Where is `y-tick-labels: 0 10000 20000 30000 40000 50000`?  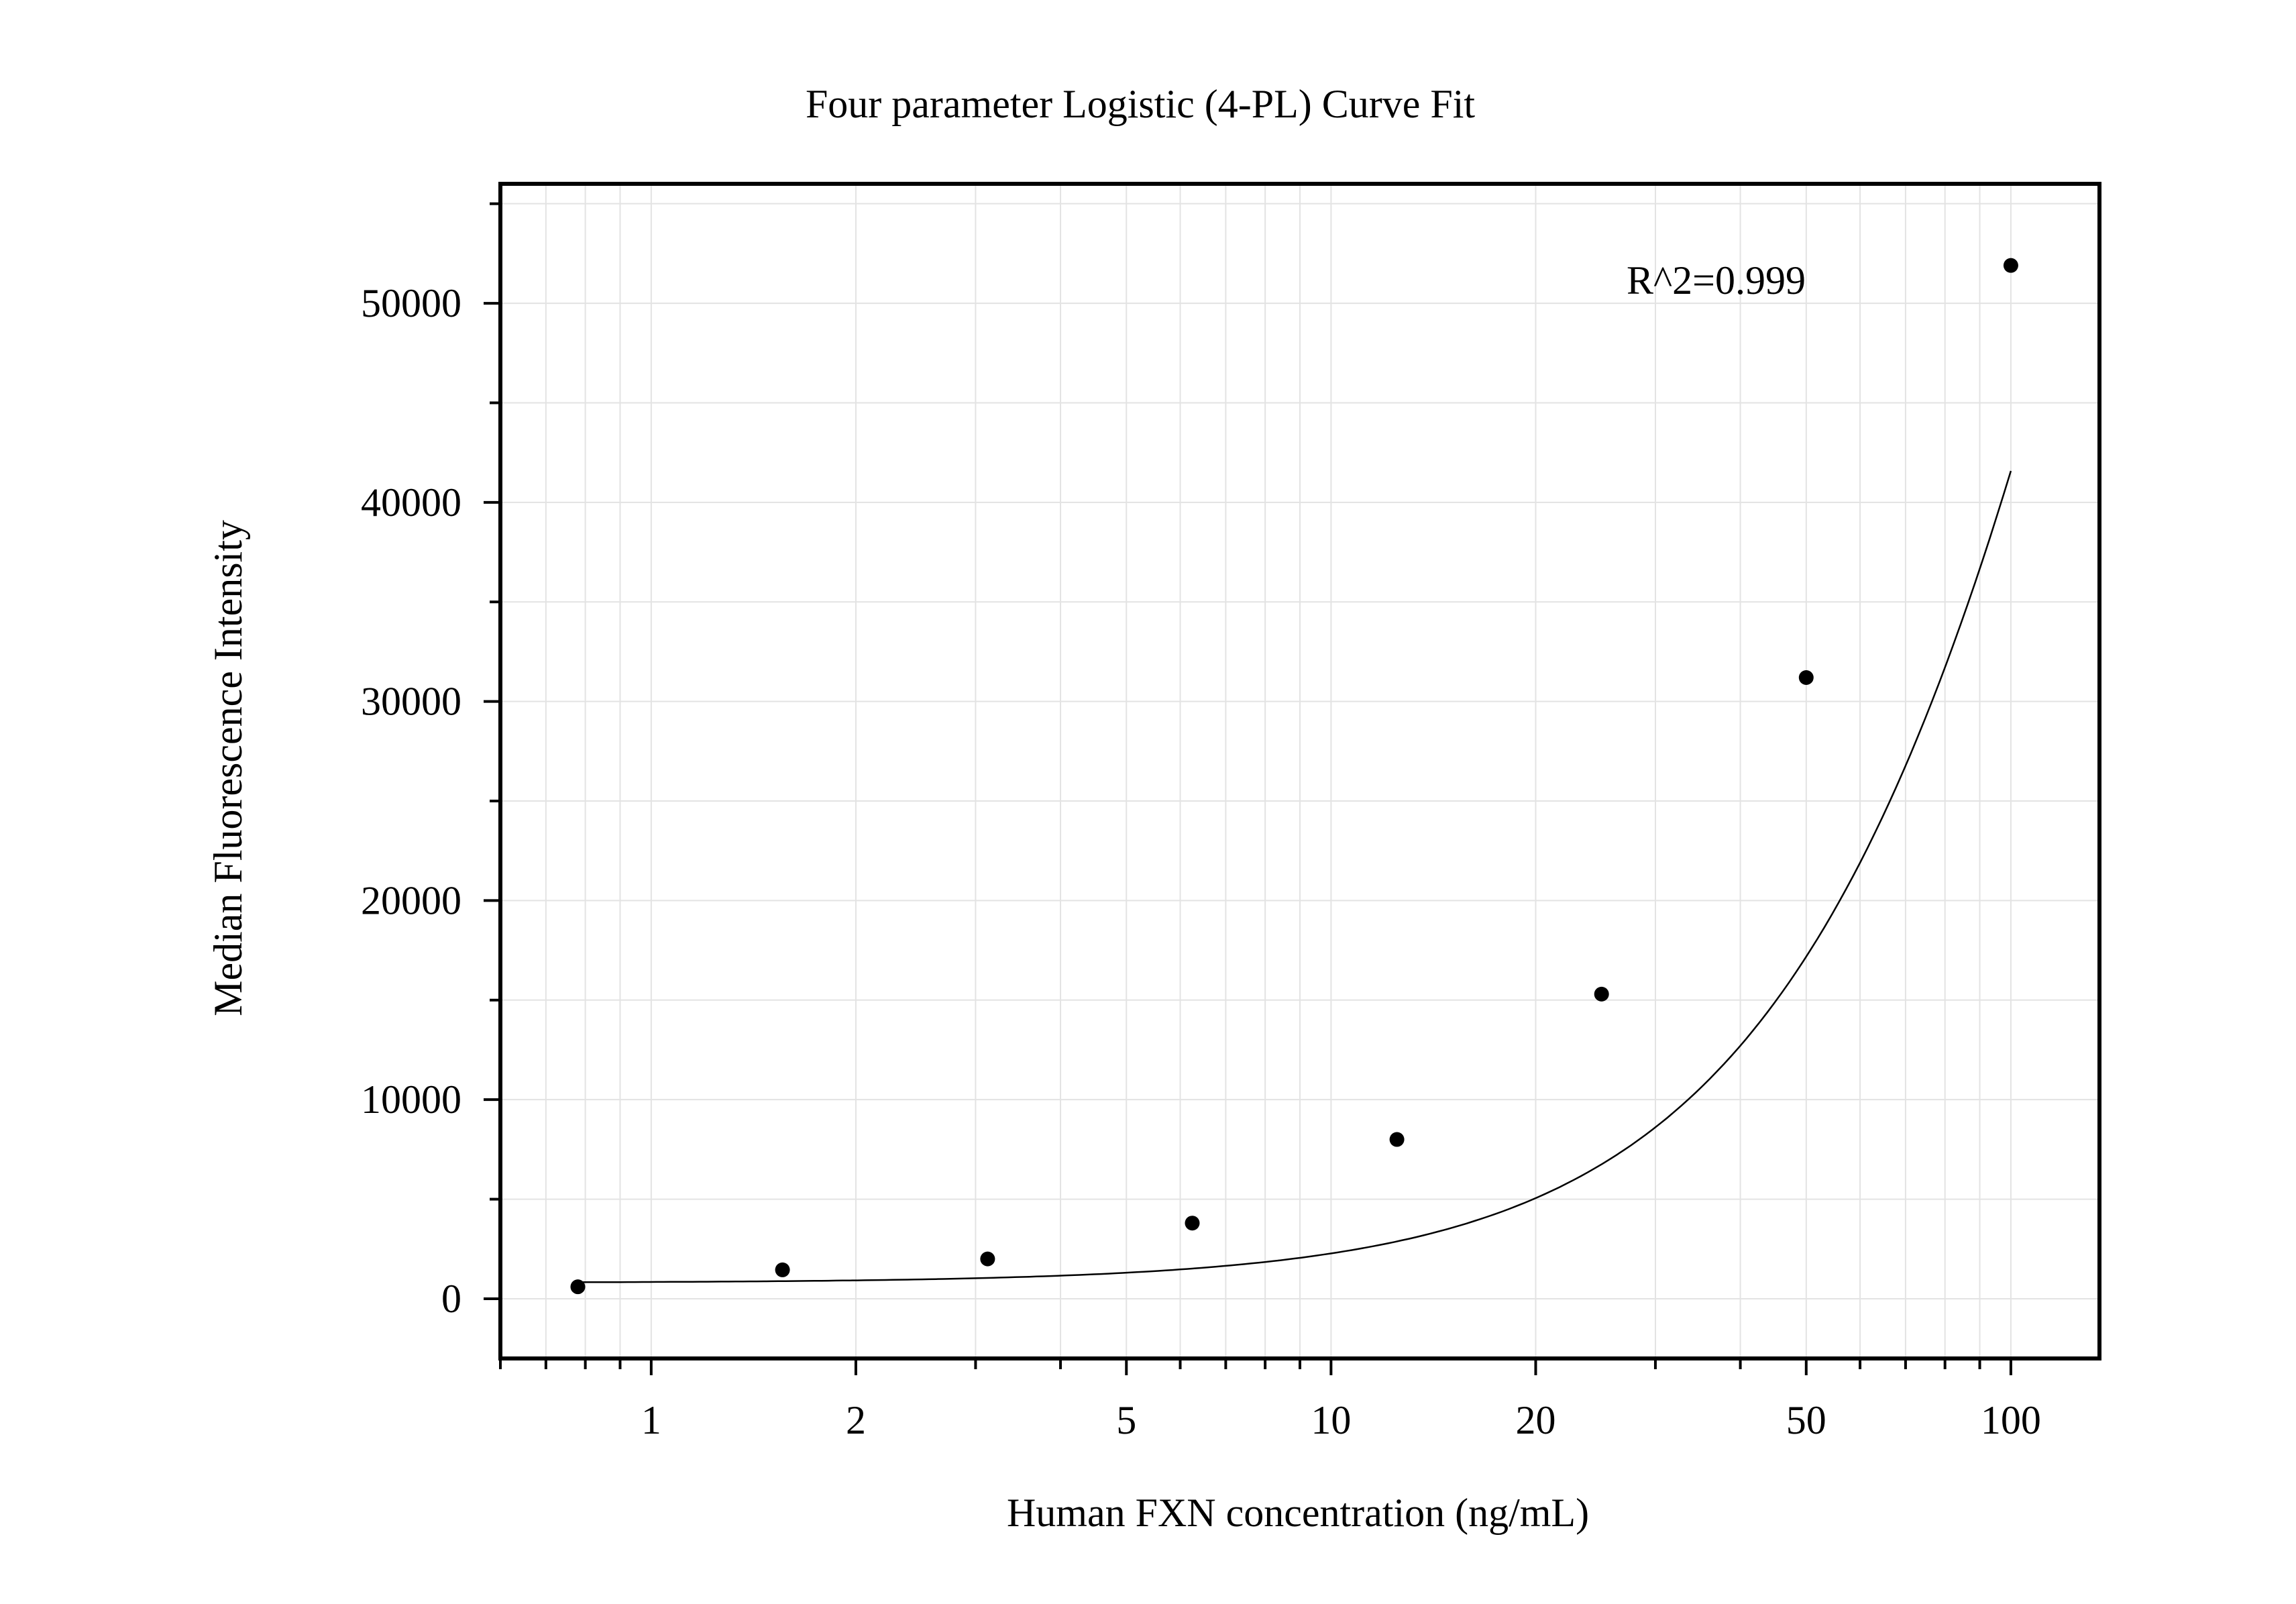 y-tick-labels: 0 10000 20000 30000 40000 50000 is located at coordinates (411, 801).